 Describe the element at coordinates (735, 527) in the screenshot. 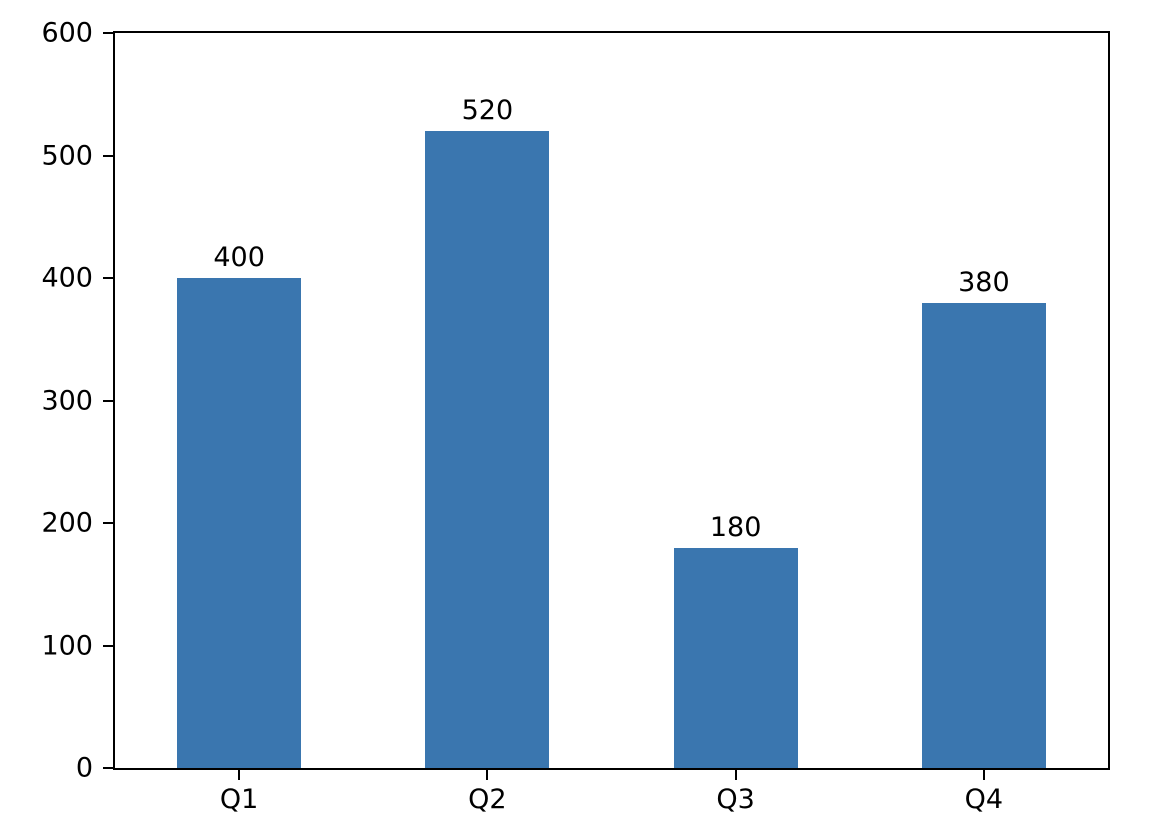

I see `bar-value-label: 180` at that location.